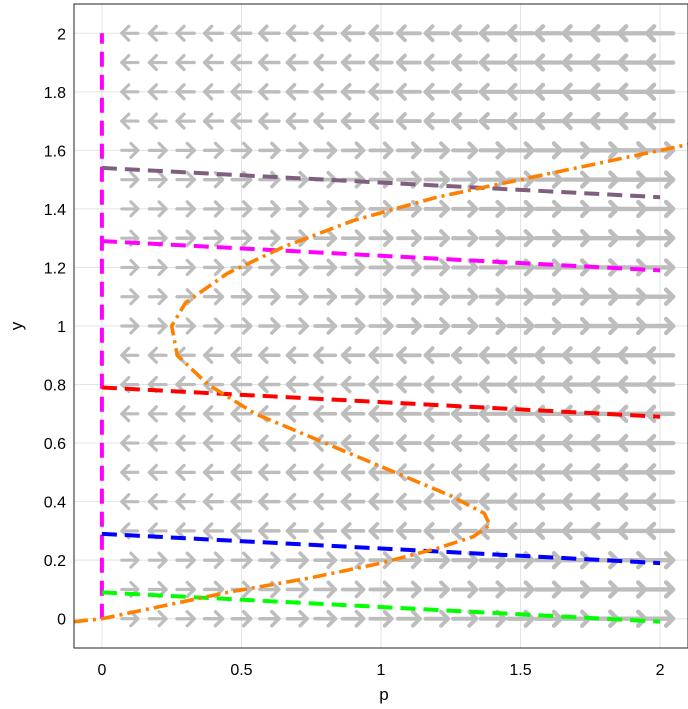  What do you see at coordinates (55, 210) in the screenshot?
I see `y-tick-label: 1.4` at bounding box center [55, 210].